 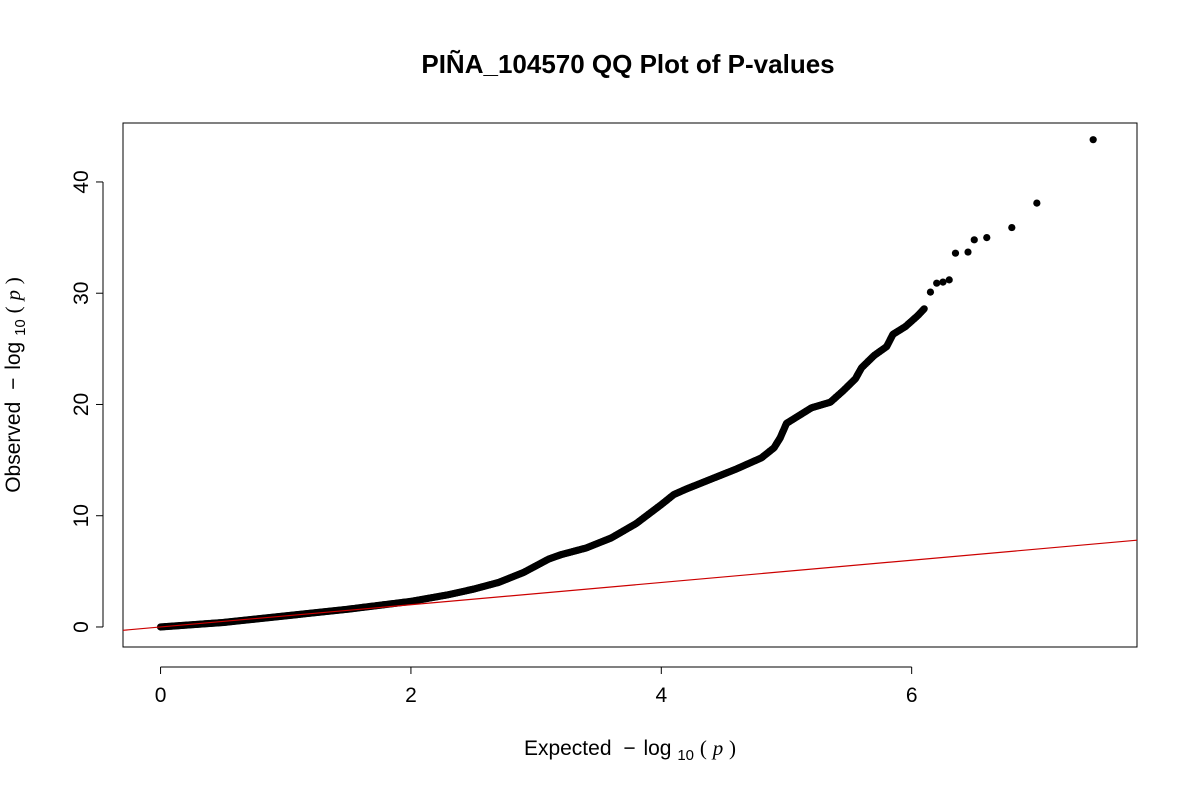 I want to click on y-tick-label: 0, so click(x=81, y=627).